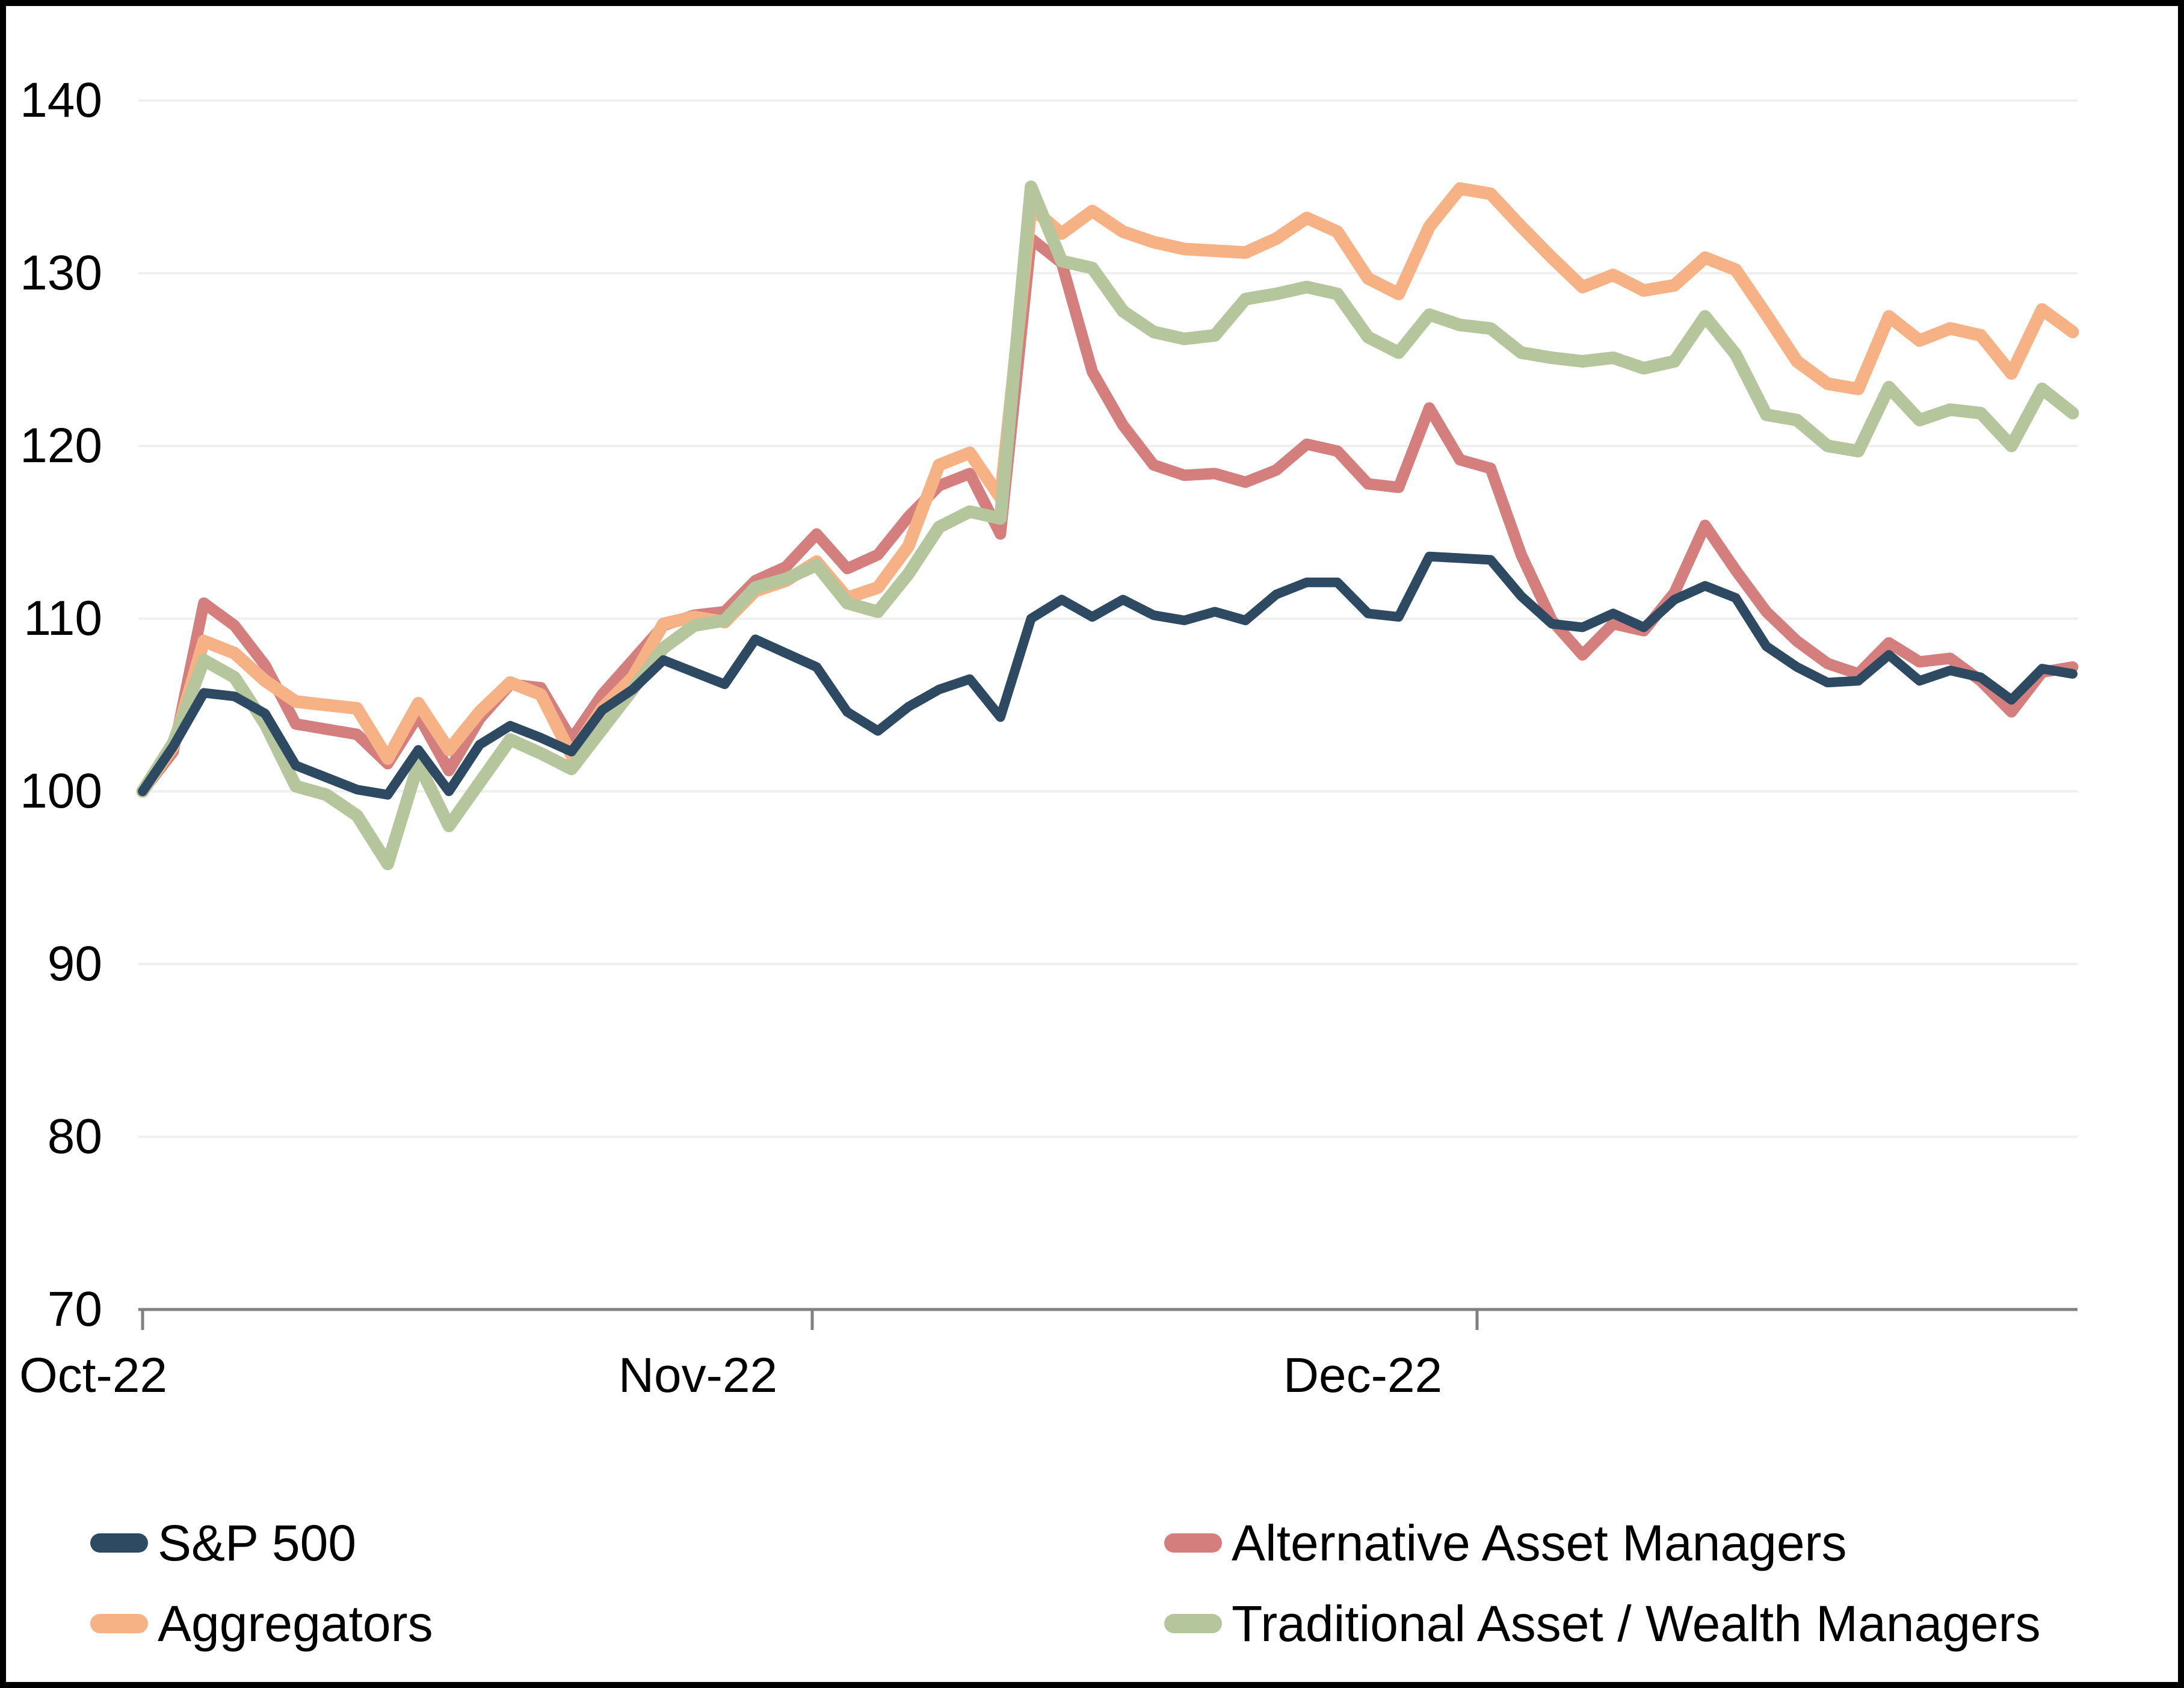 Image resolution: width=2184 pixels, height=1688 pixels. Describe the element at coordinates (75, 963) in the screenshot. I see `y-axis-label-90: 90` at that location.